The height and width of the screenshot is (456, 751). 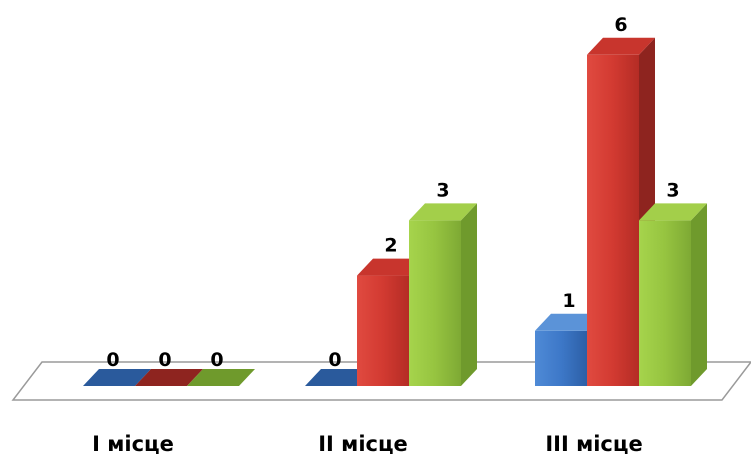 What do you see at coordinates (363, 444) in the screenshot?
I see `x-tick-label: II місце` at bounding box center [363, 444].